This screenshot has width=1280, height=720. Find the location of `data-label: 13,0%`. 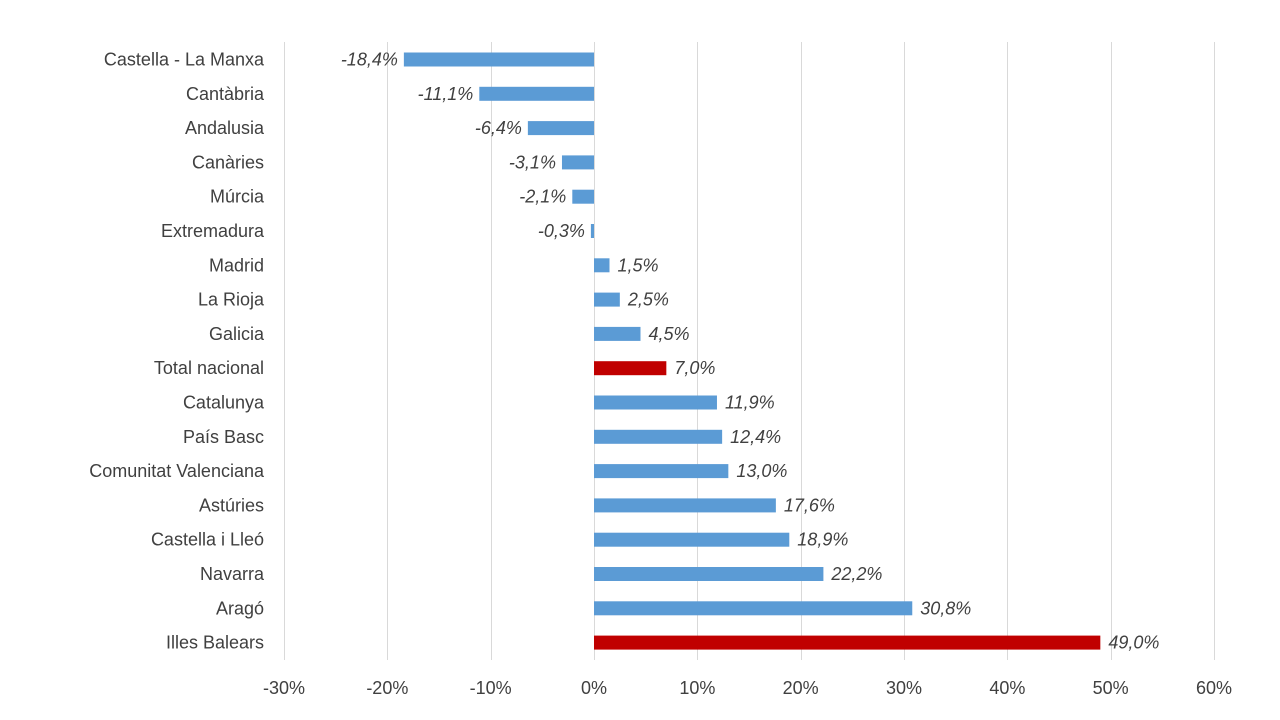

data-label: 13,0% is located at coordinates (761, 471).